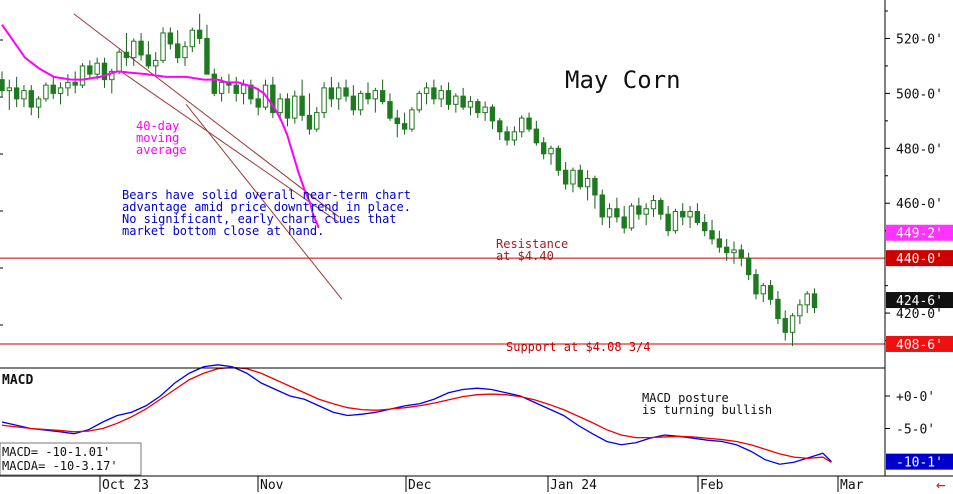 Image resolution: width=953 pixels, height=494 pixels. I want to click on macd-readout: MACD= -10-1.01', so click(56, 452).